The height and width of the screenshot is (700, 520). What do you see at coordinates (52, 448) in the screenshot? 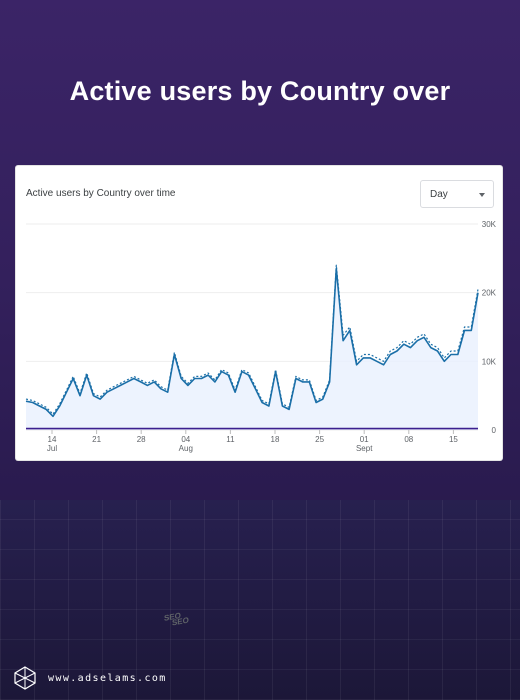
I see `x-tick-sublabel: Jul` at bounding box center [52, 448].